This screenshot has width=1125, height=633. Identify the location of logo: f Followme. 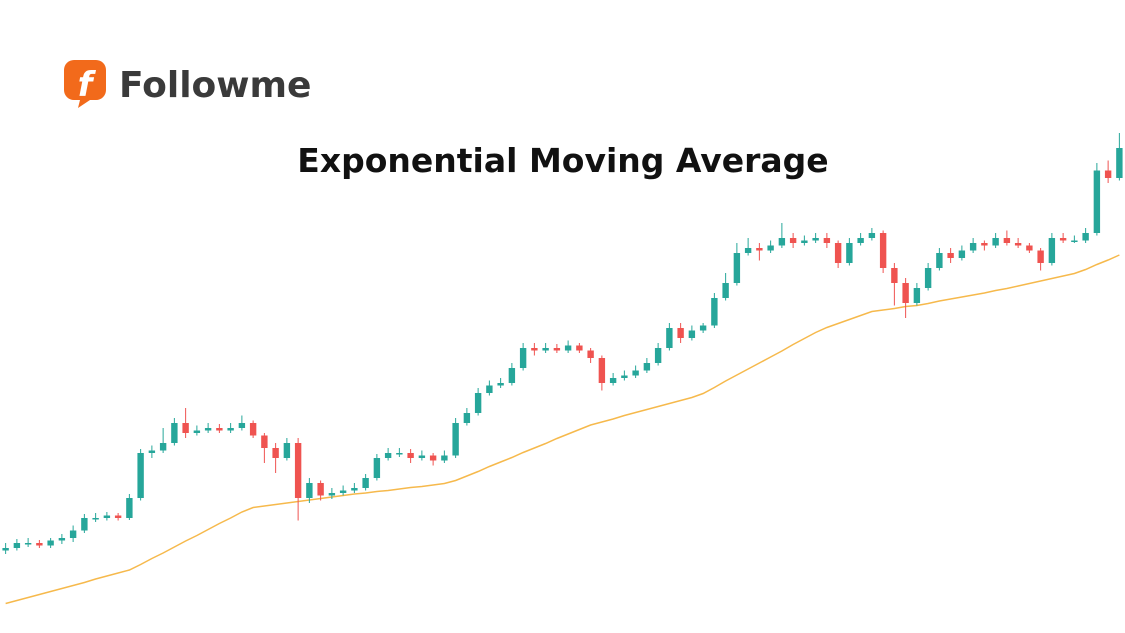
(187, 84).